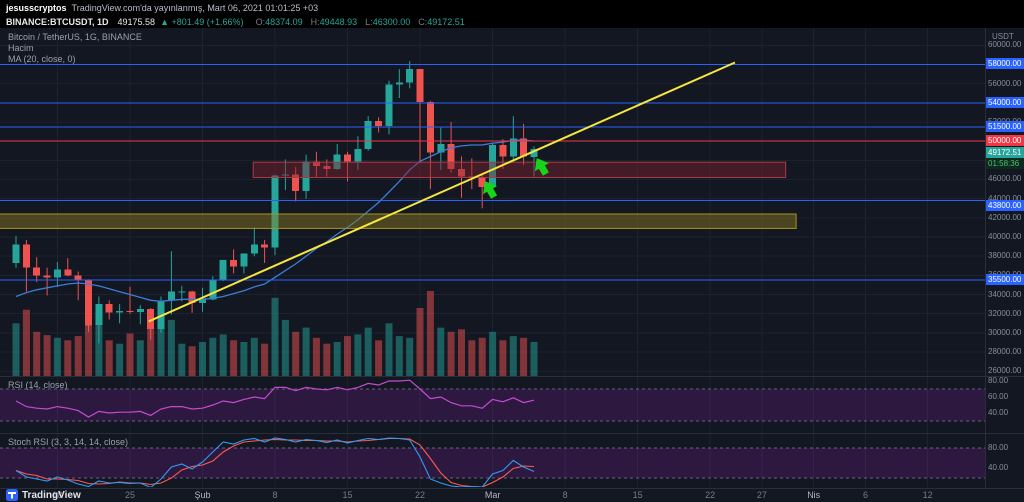 Image resolution: width=1024 pixels, height=502 pixels. Describe the element at coordinates (441, 22) in the screenshot. I see `ohlc-close: C:49172.51` at that location.